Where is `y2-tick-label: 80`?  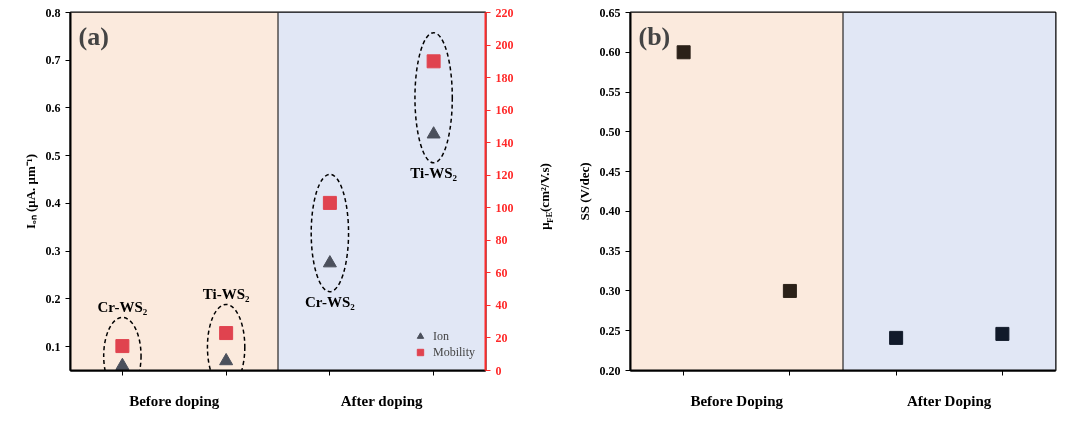
y2-tick-label: 80 is located at coordinates (501, 240).